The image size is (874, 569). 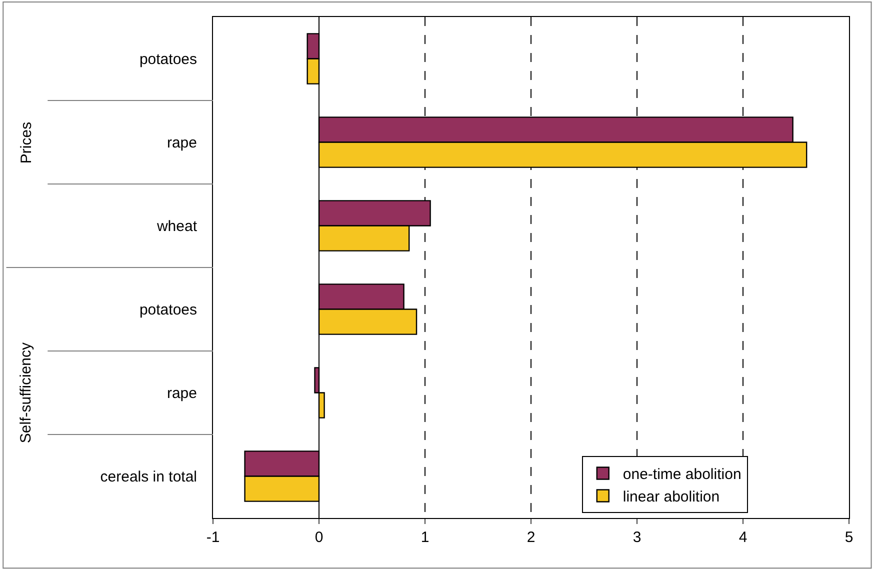 I want to click on x-tick-label: 4, so click(x=743, y=537).